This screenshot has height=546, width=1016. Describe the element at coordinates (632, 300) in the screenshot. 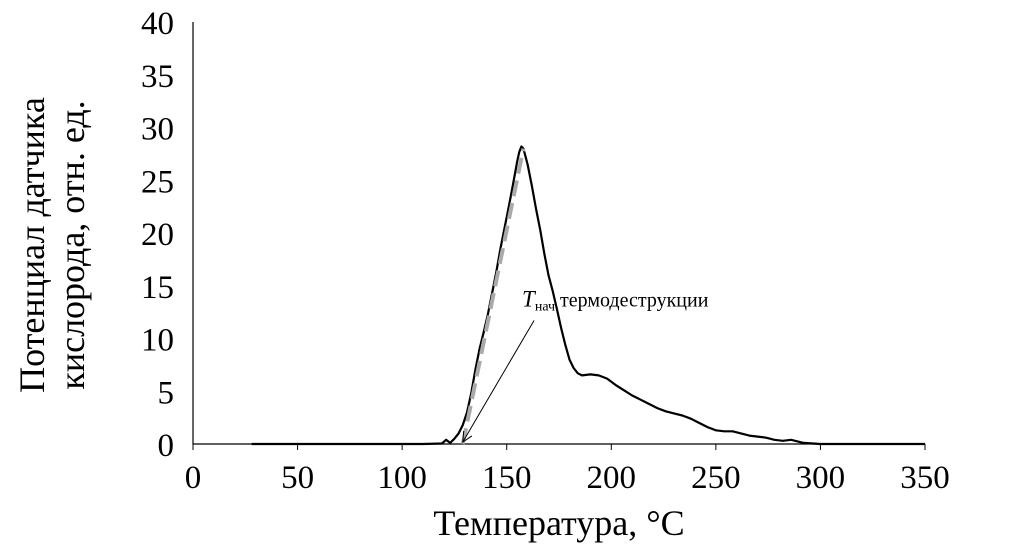

I see `annotation-text: термодеструкции` at that location.